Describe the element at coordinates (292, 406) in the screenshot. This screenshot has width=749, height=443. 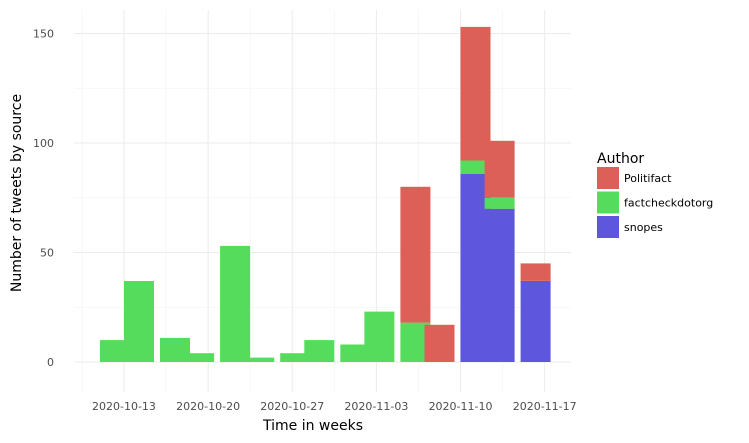
I see `x-tick-label: 2020-10-27` at that location.